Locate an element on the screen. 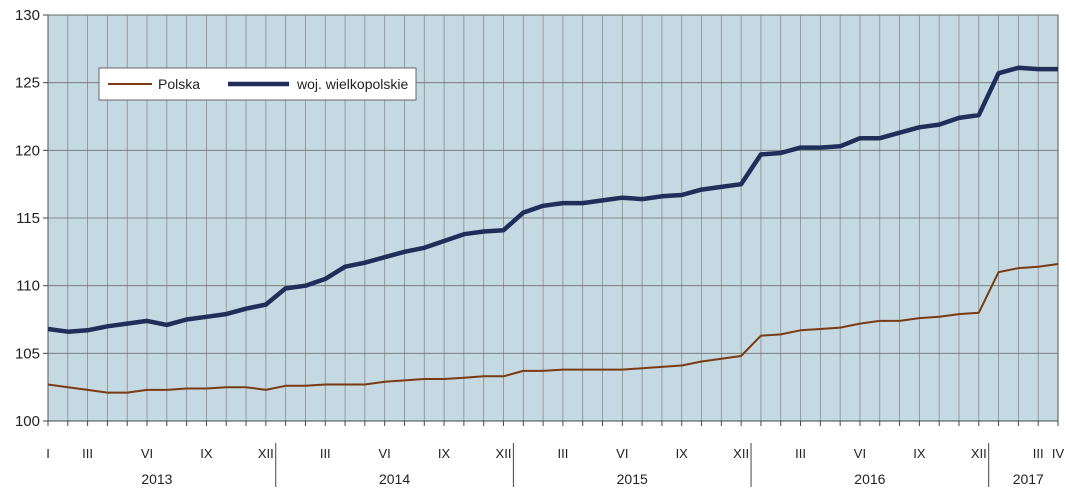 The image size is (1066, 488). legend-label: woj. wielkopolskie is located at coordinates (352, 84).